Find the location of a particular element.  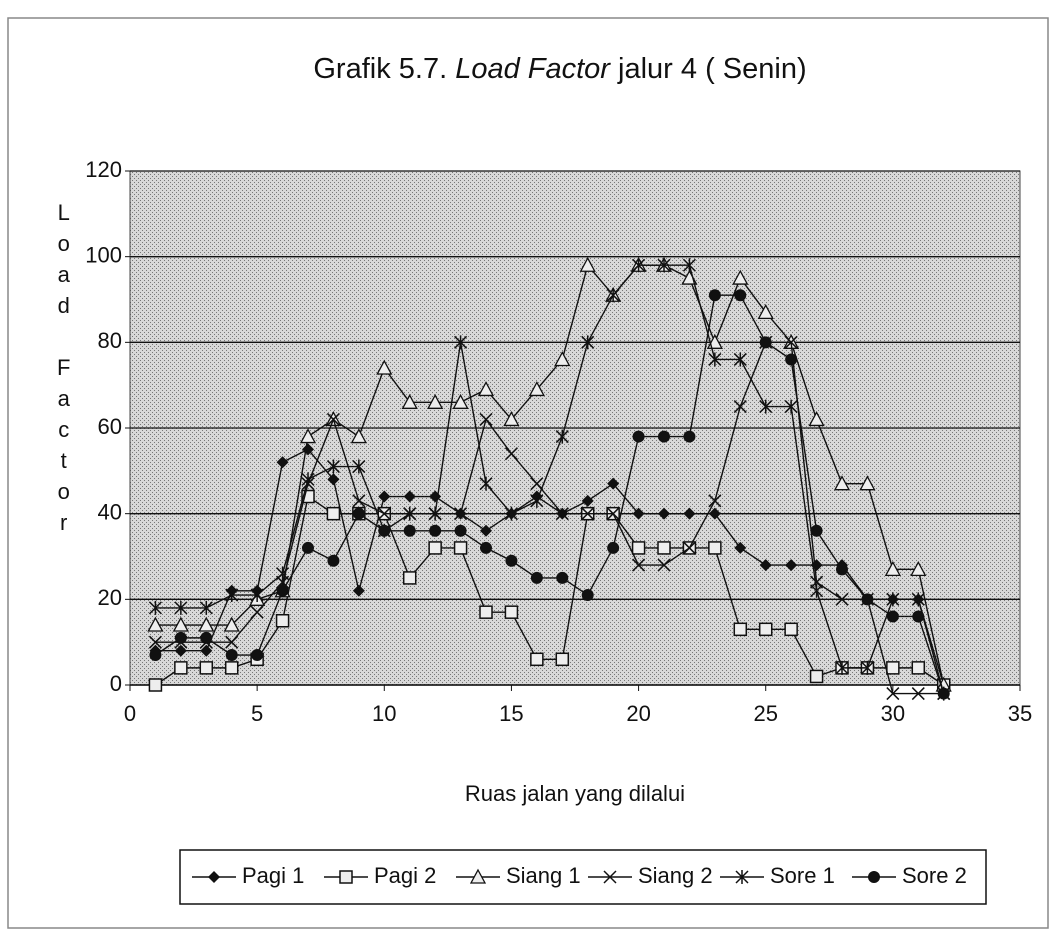

title-part: Load Factor is located at coordinates (533, 69).